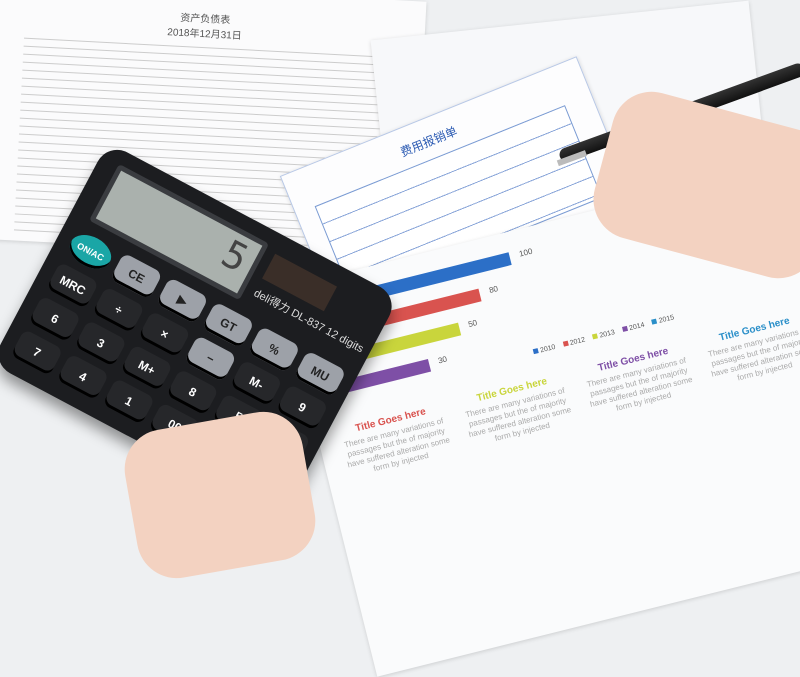 The height and width of the screenshot is (677, 800). Describe the element at coordinates (473, 324) in the screenshot. I see `tick-label: 50` at that location.